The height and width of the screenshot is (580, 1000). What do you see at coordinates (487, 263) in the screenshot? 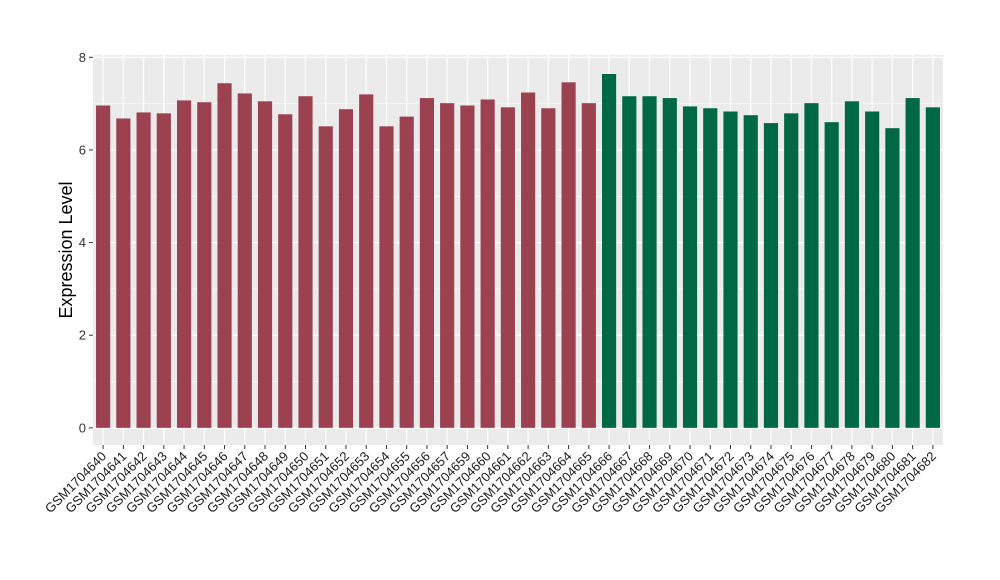
I see `bar-GSM1704660` at bounding box center [487, 263].